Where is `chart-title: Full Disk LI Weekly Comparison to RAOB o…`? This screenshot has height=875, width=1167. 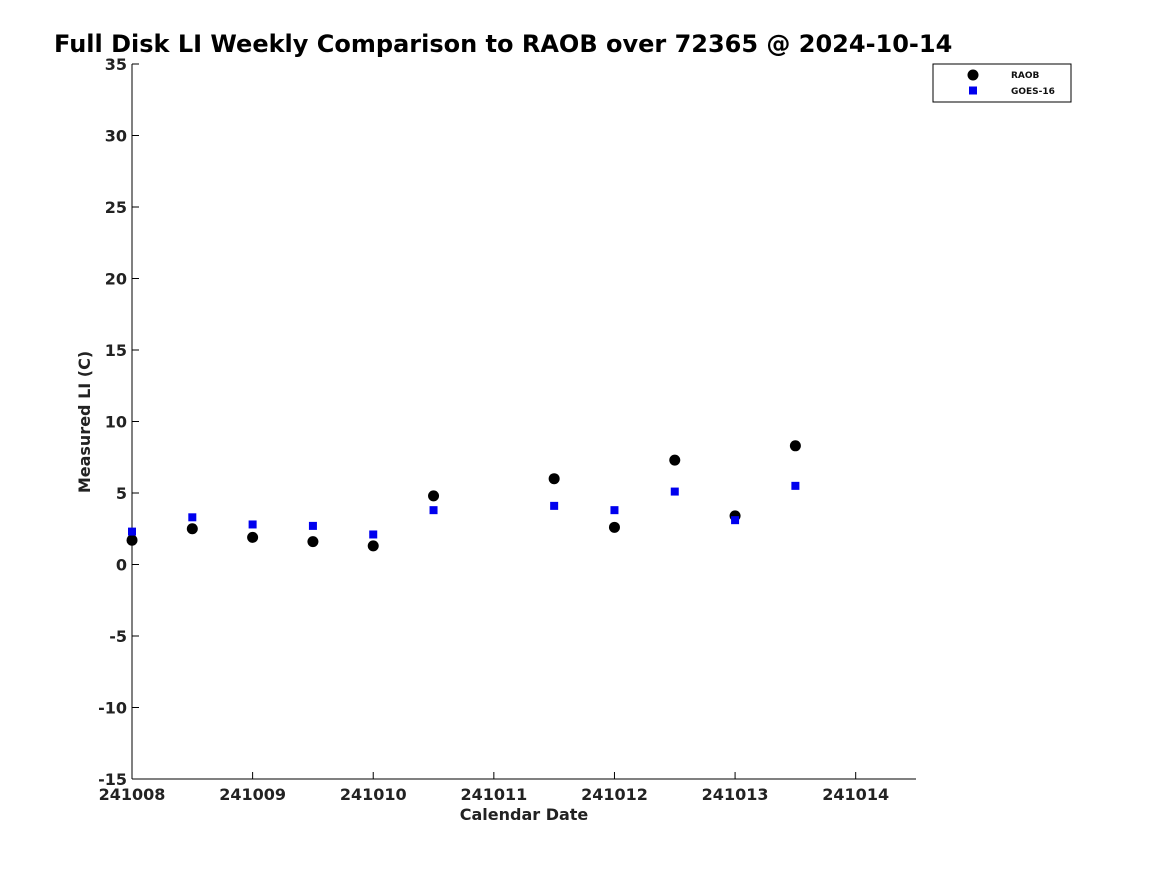 chart-title: Full Disk LI Weekly Comparison to RAOB o… is located at coordinates (503, 44).